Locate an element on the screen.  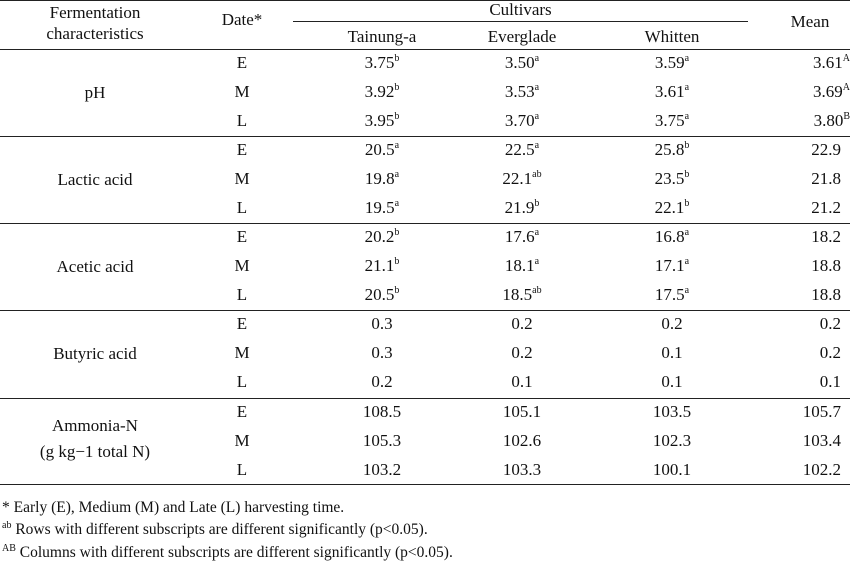
value-cell: 0.1 is located at coordinates (672, 353).